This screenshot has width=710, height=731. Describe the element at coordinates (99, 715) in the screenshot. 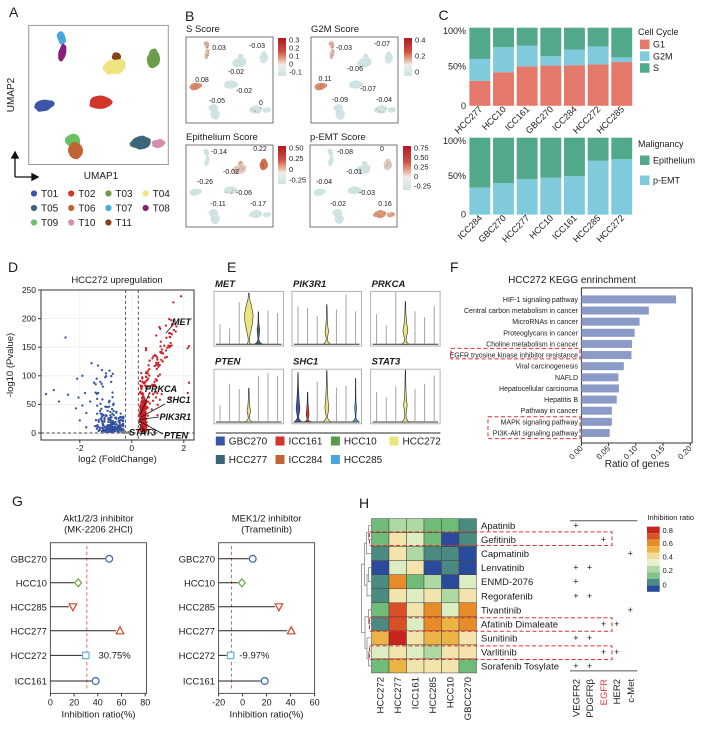

I see `svg-text: Inhibition ratio(%)` at that location.